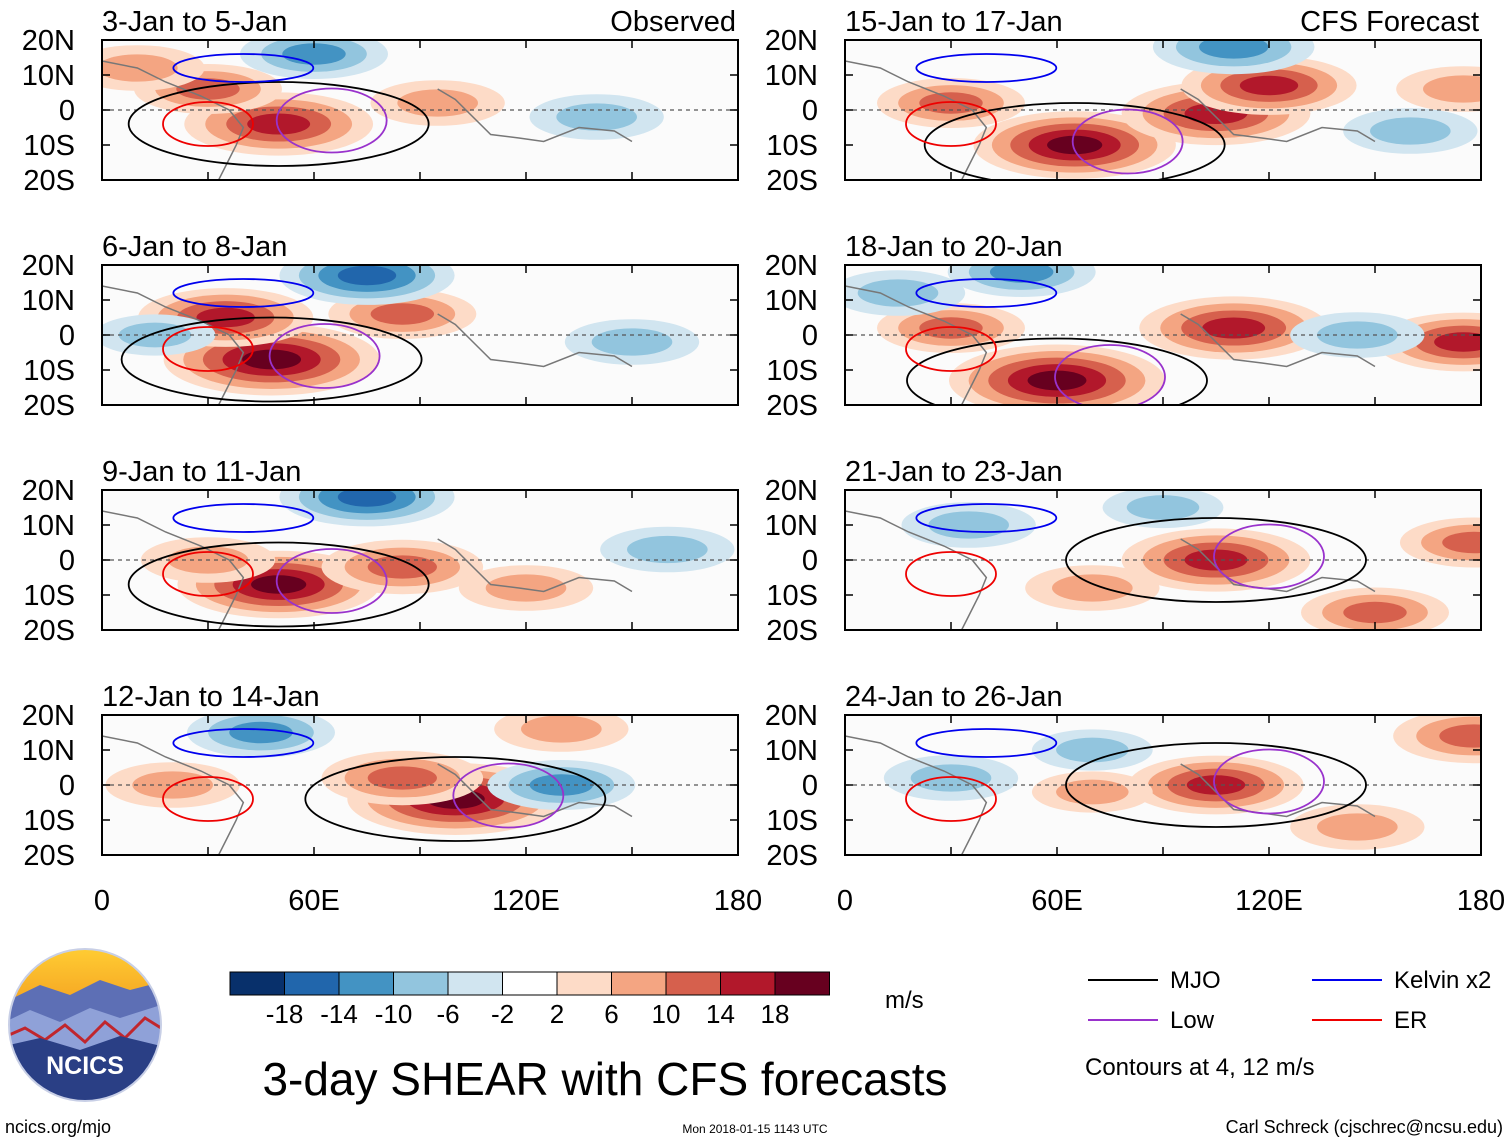 The width and height of the screenshot is (1510, 1142). Describe the element at coordinates (58, 1127) in the screenshot. I see `footer-site: ncics.org/mjo` at that location.